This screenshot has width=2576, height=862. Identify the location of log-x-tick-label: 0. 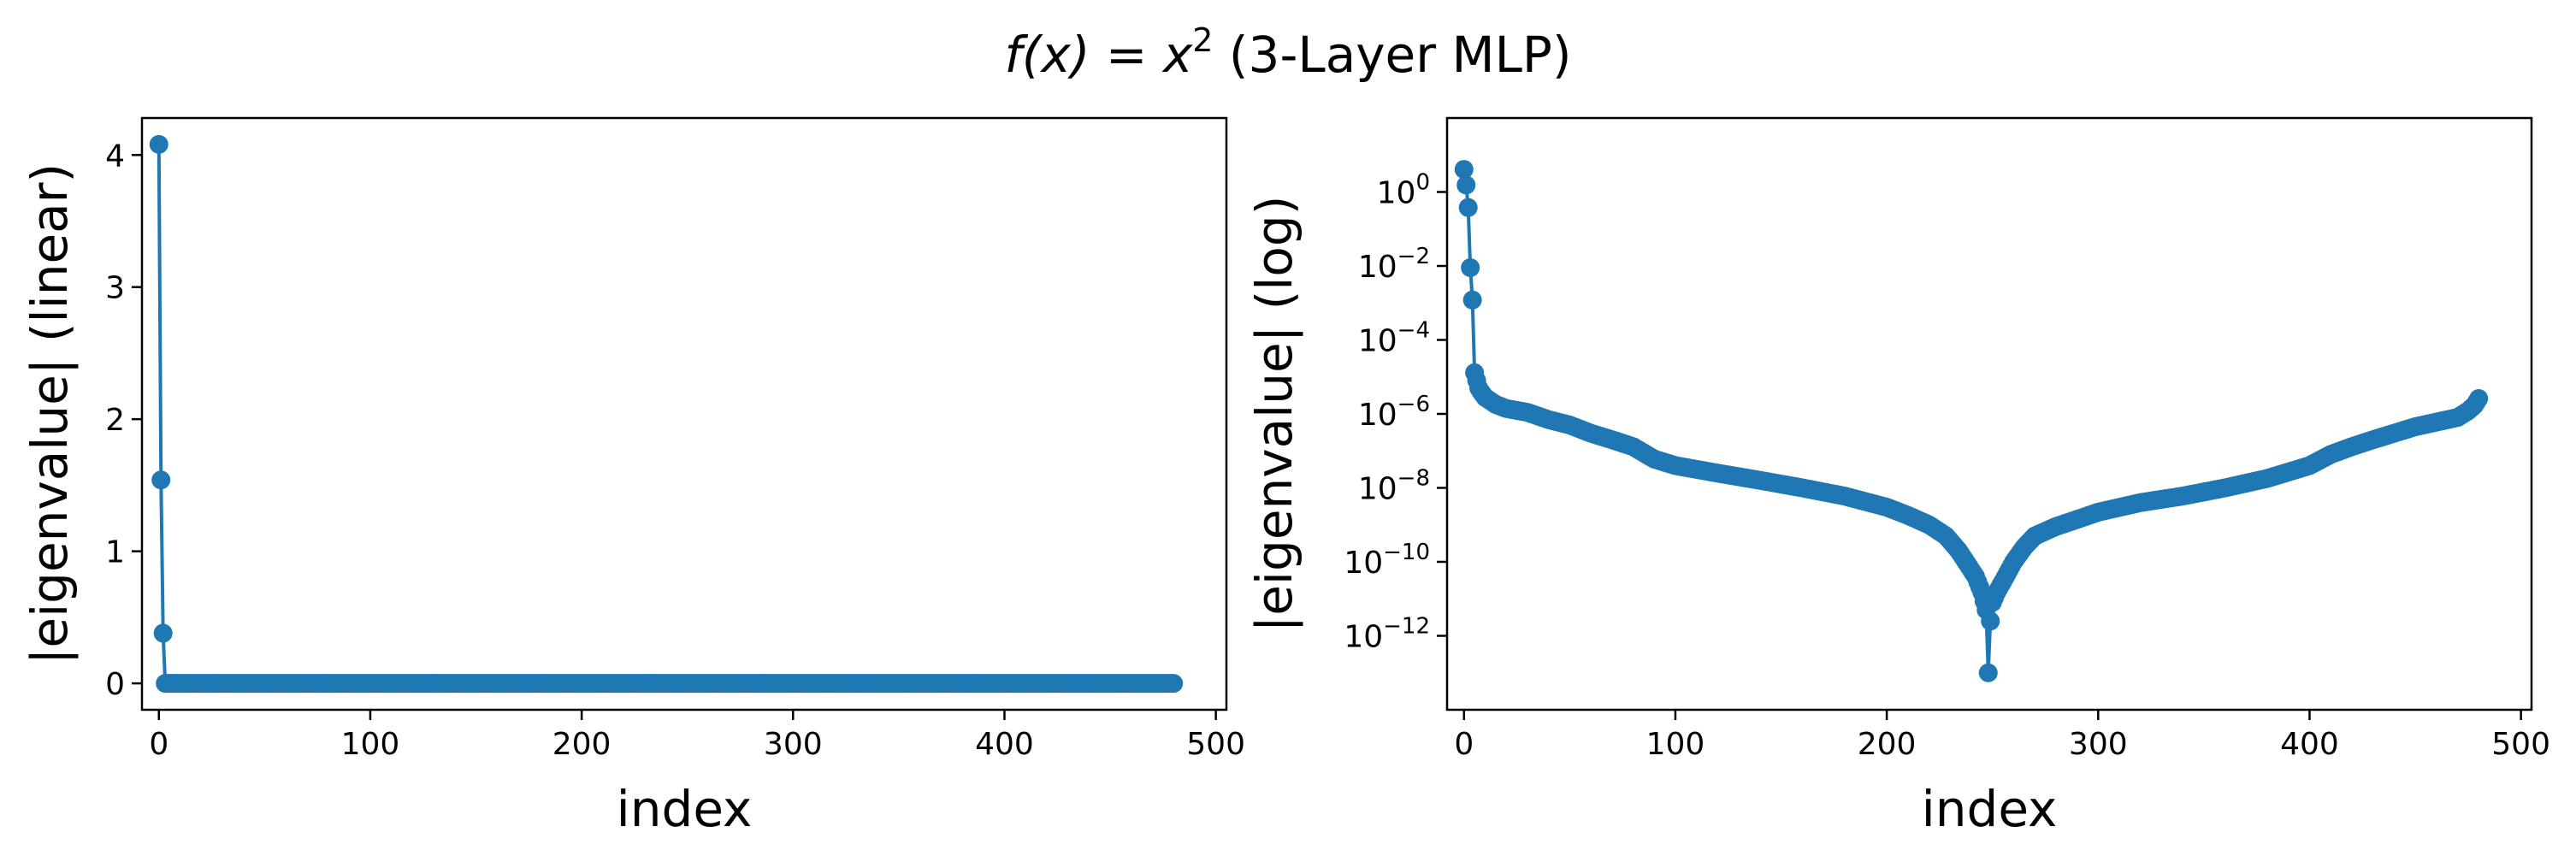
(1464, 744).